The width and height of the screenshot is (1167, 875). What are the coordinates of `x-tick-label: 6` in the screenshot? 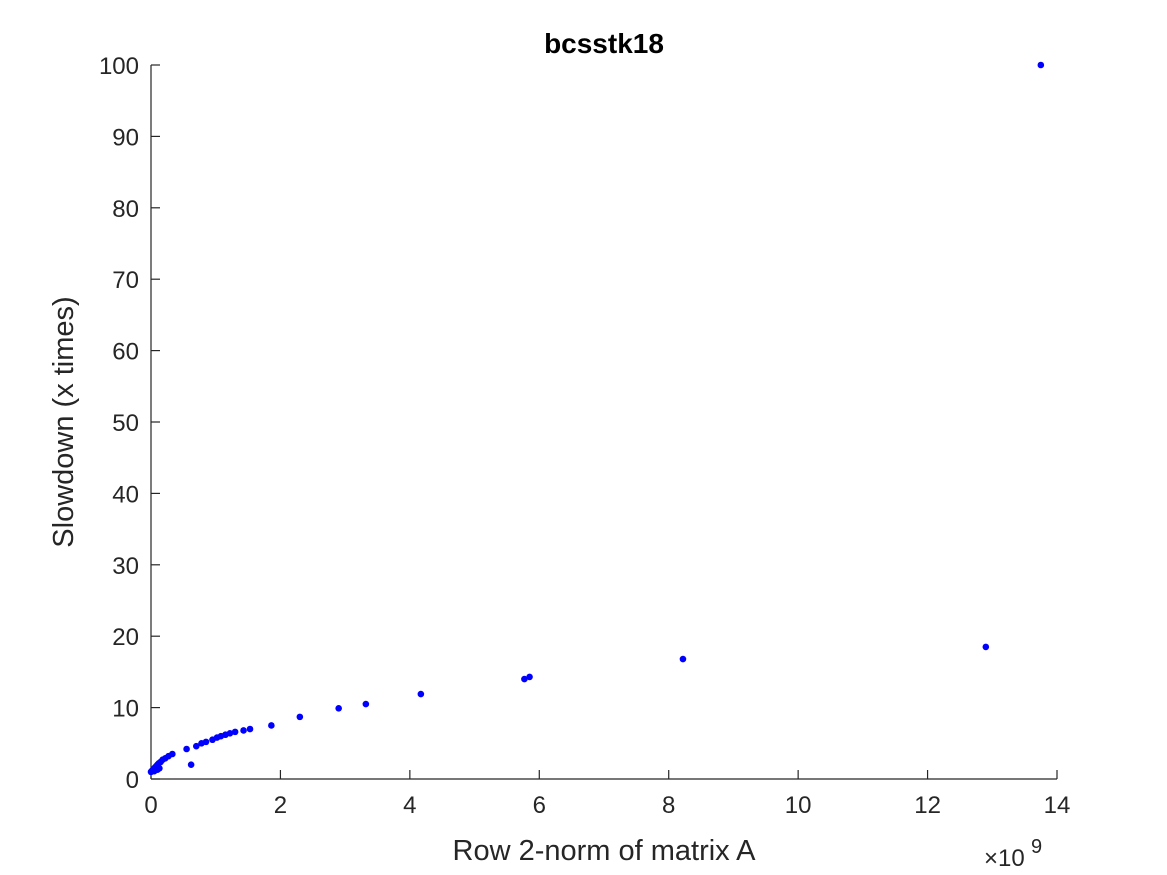 It's located at (539, 805).